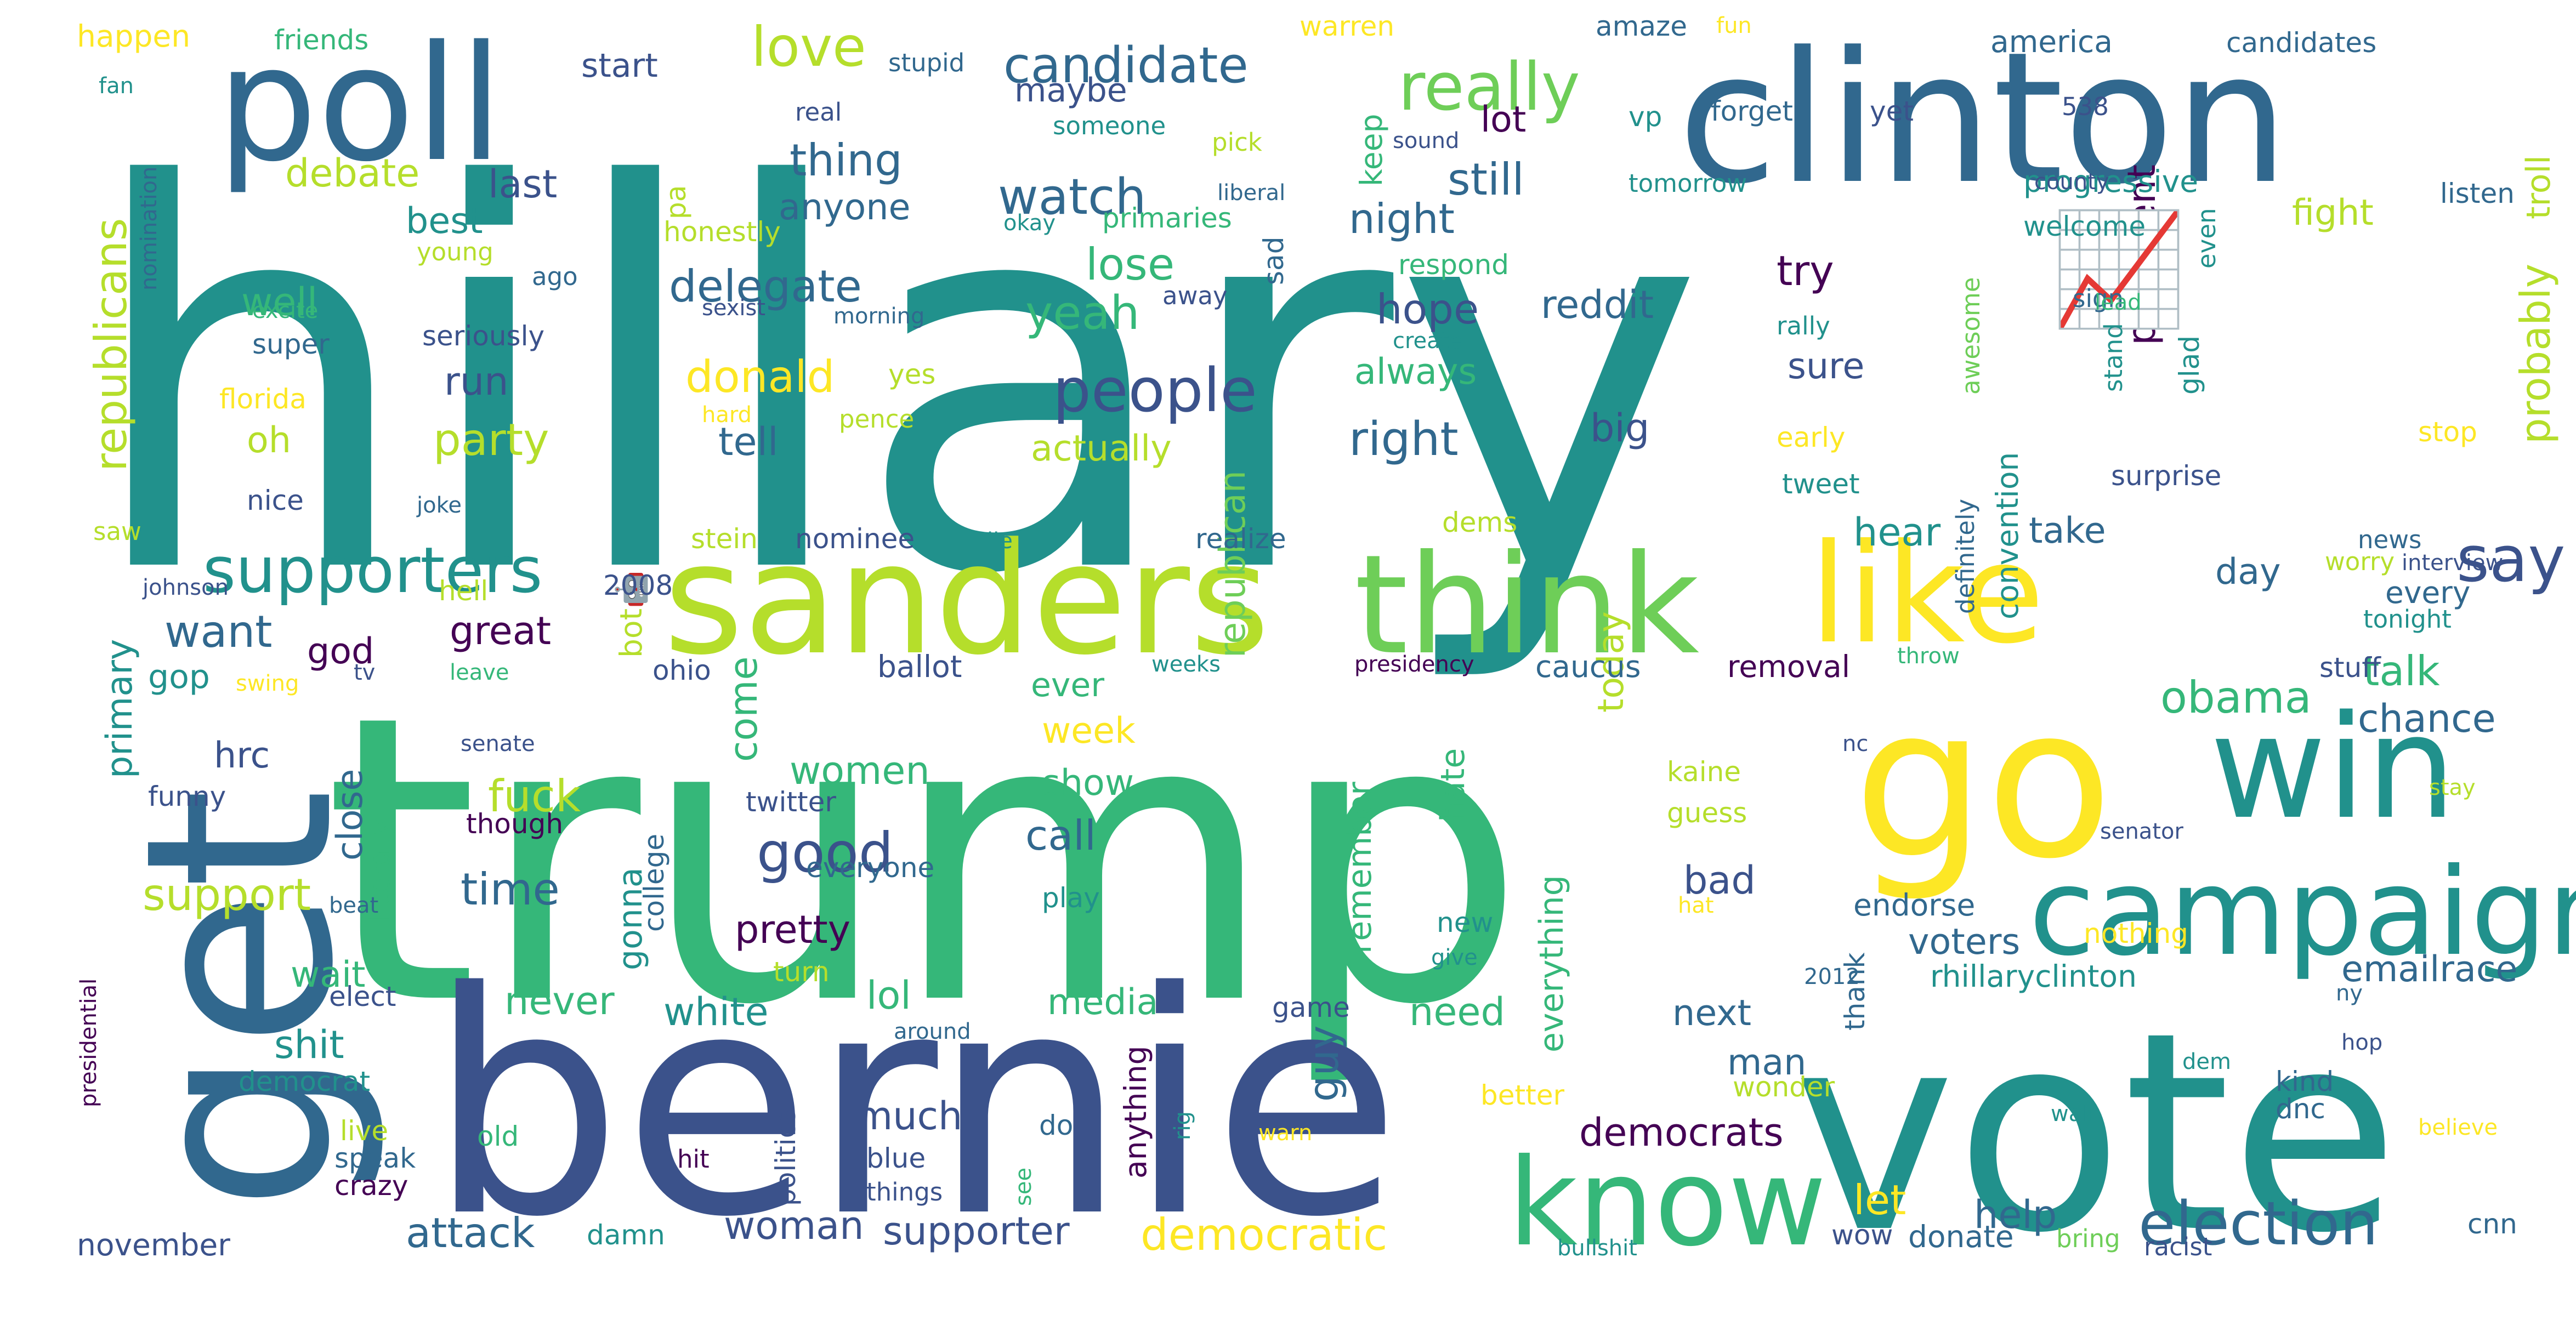  I want to click on word-thank: thank, so click(1855, 992).